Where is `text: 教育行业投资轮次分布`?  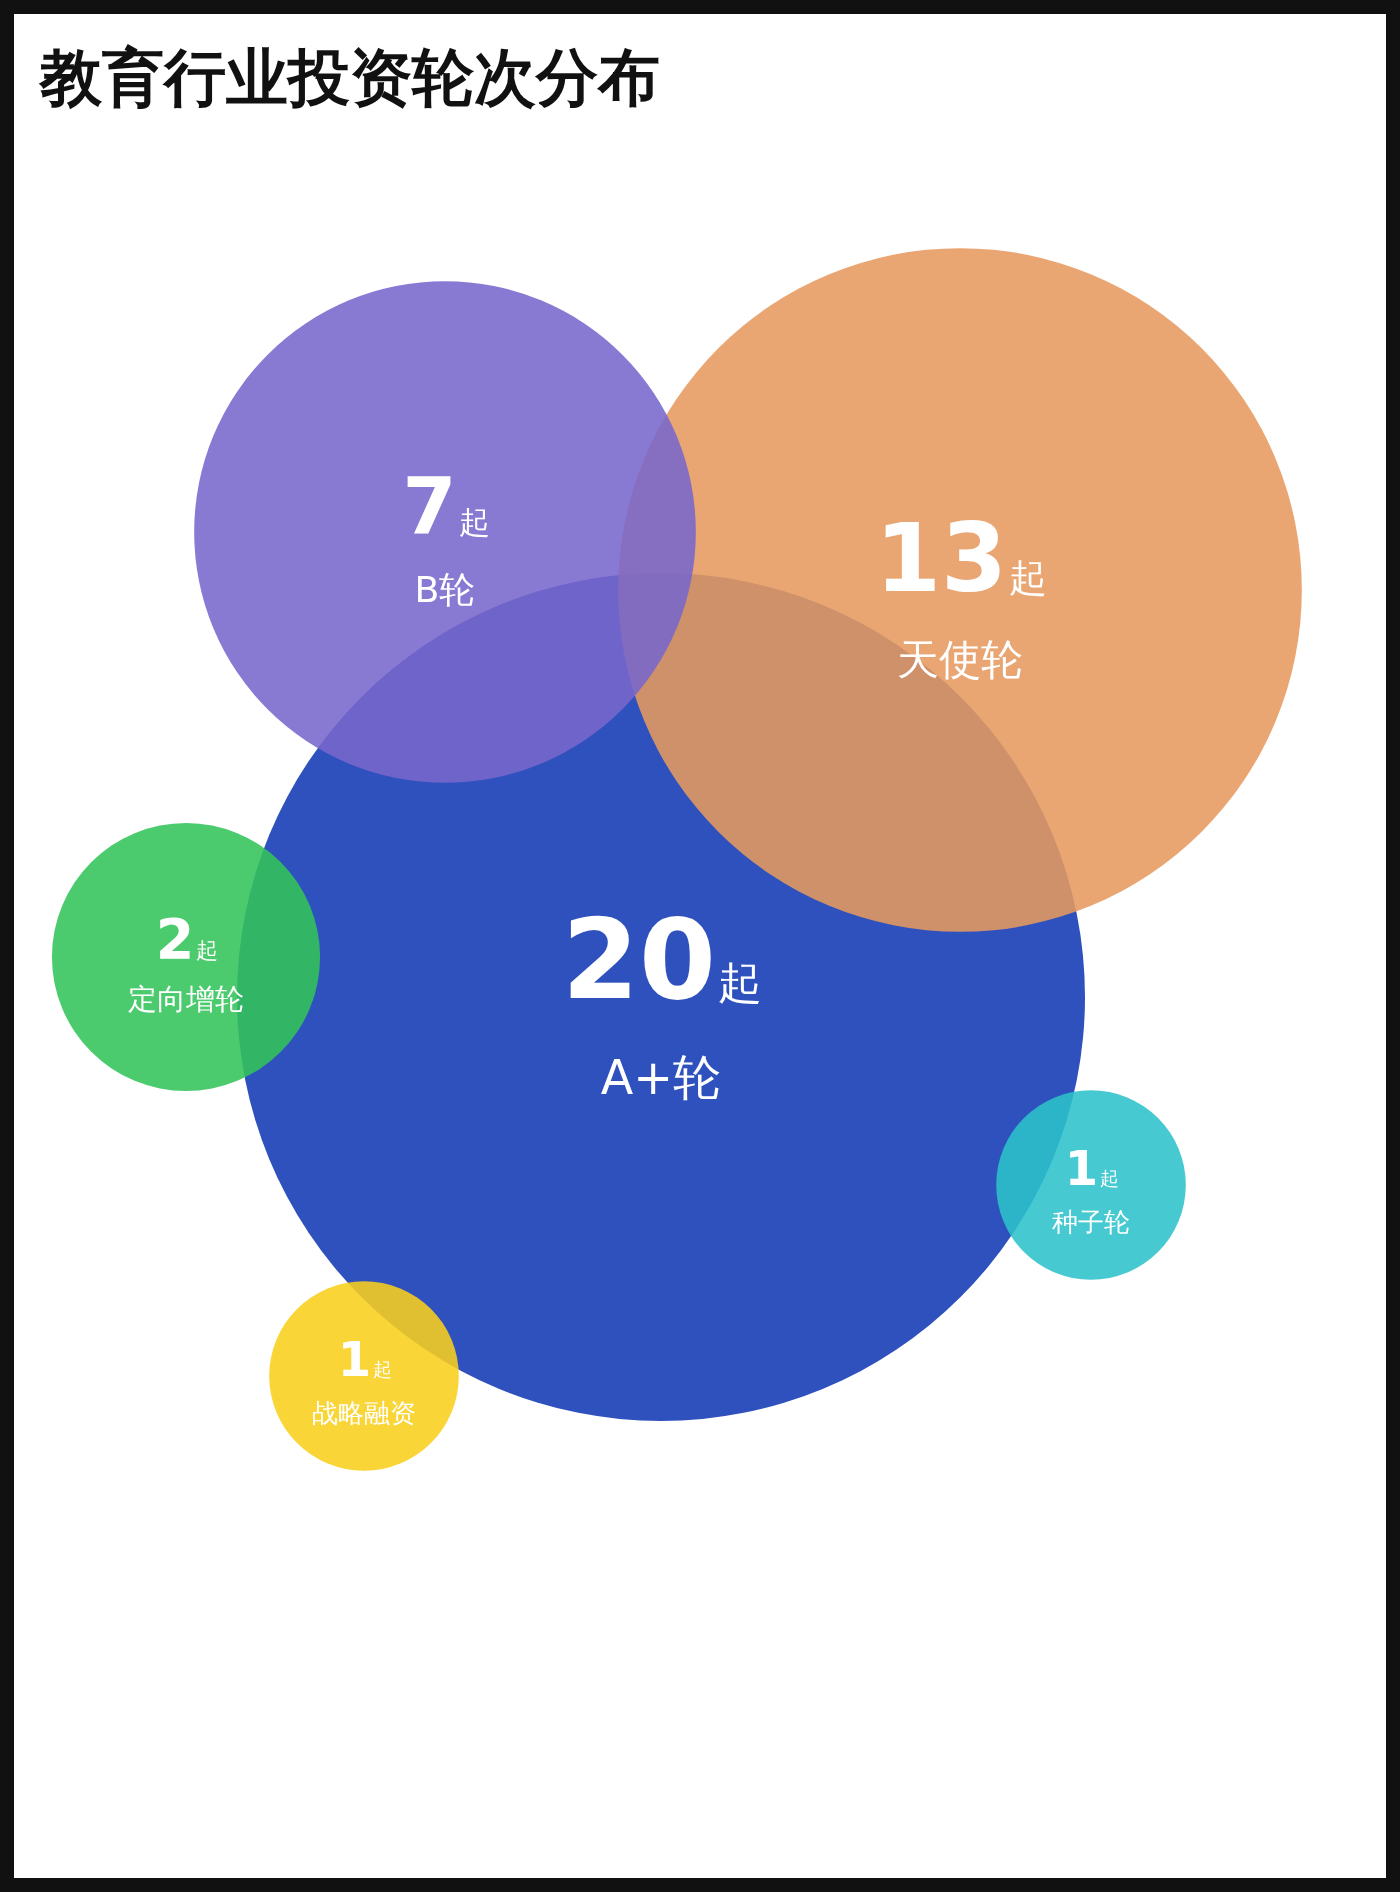 text: 教育行业投资轮次分布 is located at coordinates (350, 78).